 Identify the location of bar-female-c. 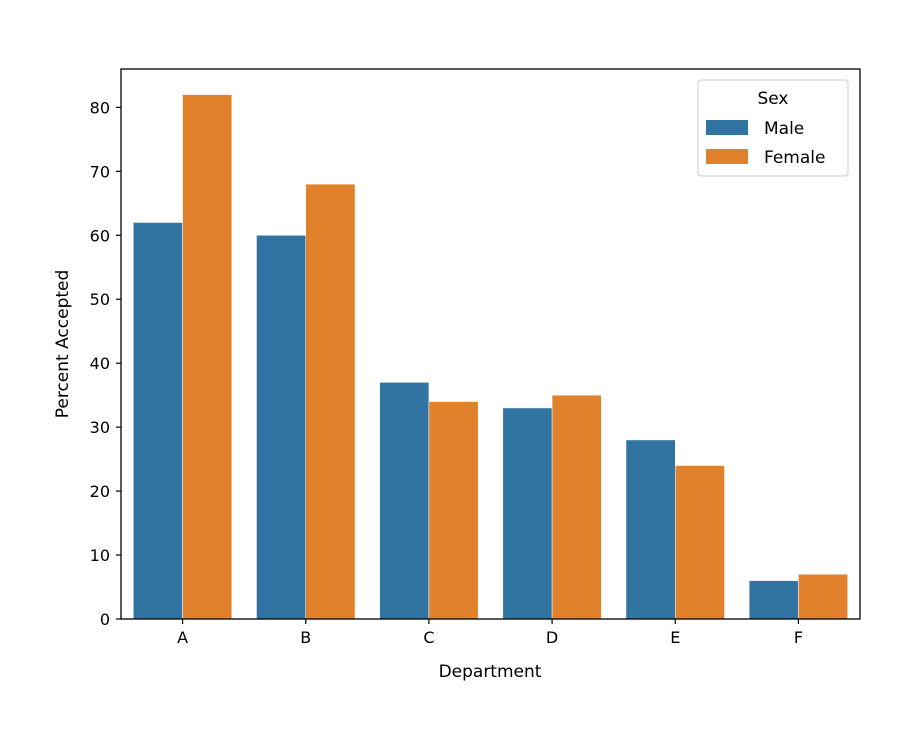
(453, 510).